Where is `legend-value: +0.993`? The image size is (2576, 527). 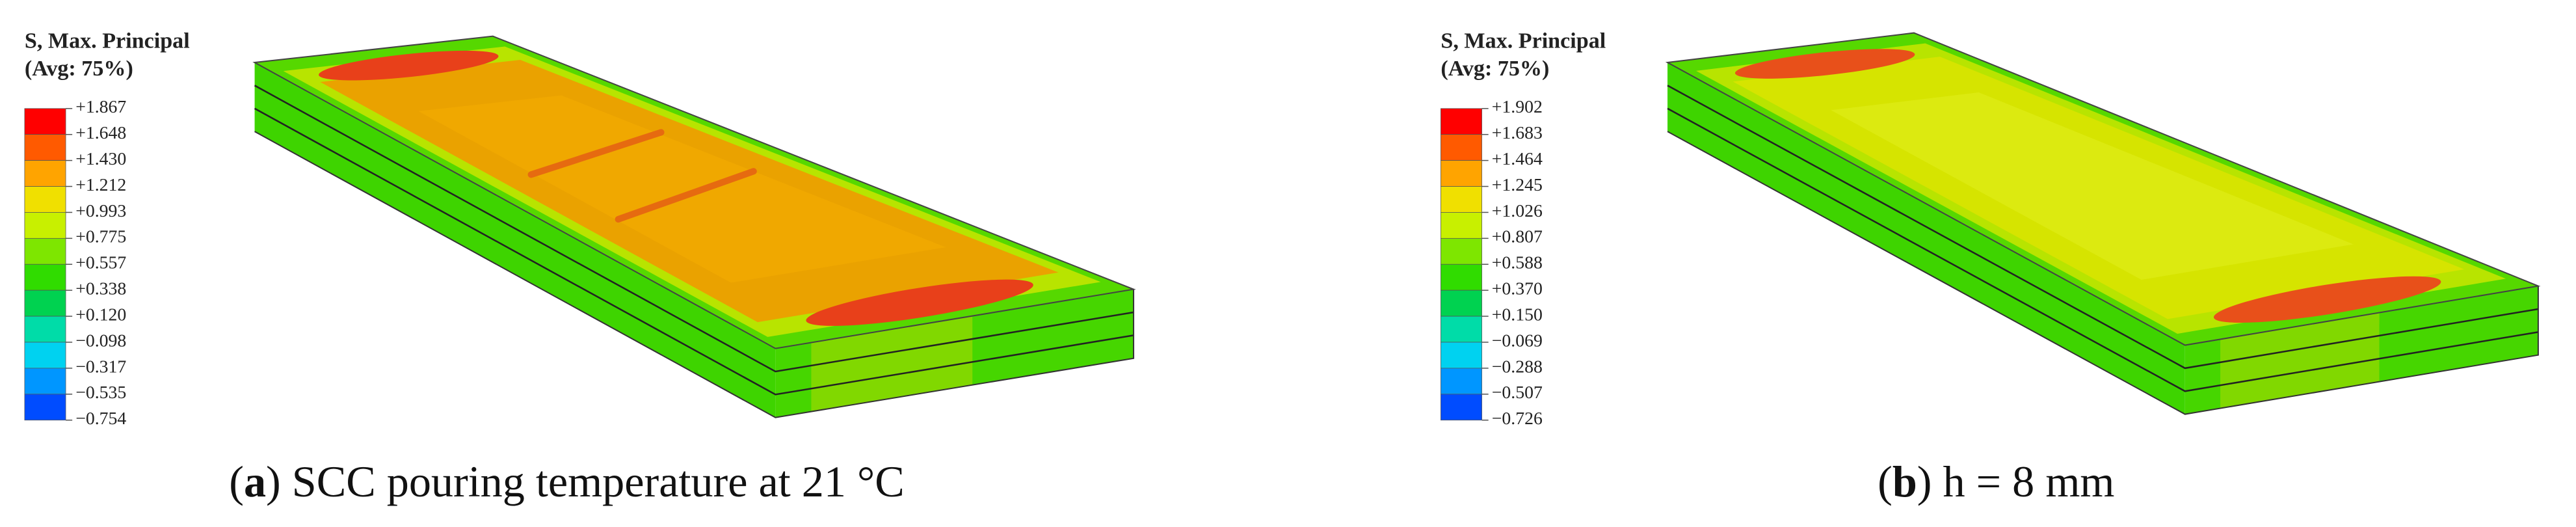 legend-value: +0.993 is located at coordinates (101, 211).